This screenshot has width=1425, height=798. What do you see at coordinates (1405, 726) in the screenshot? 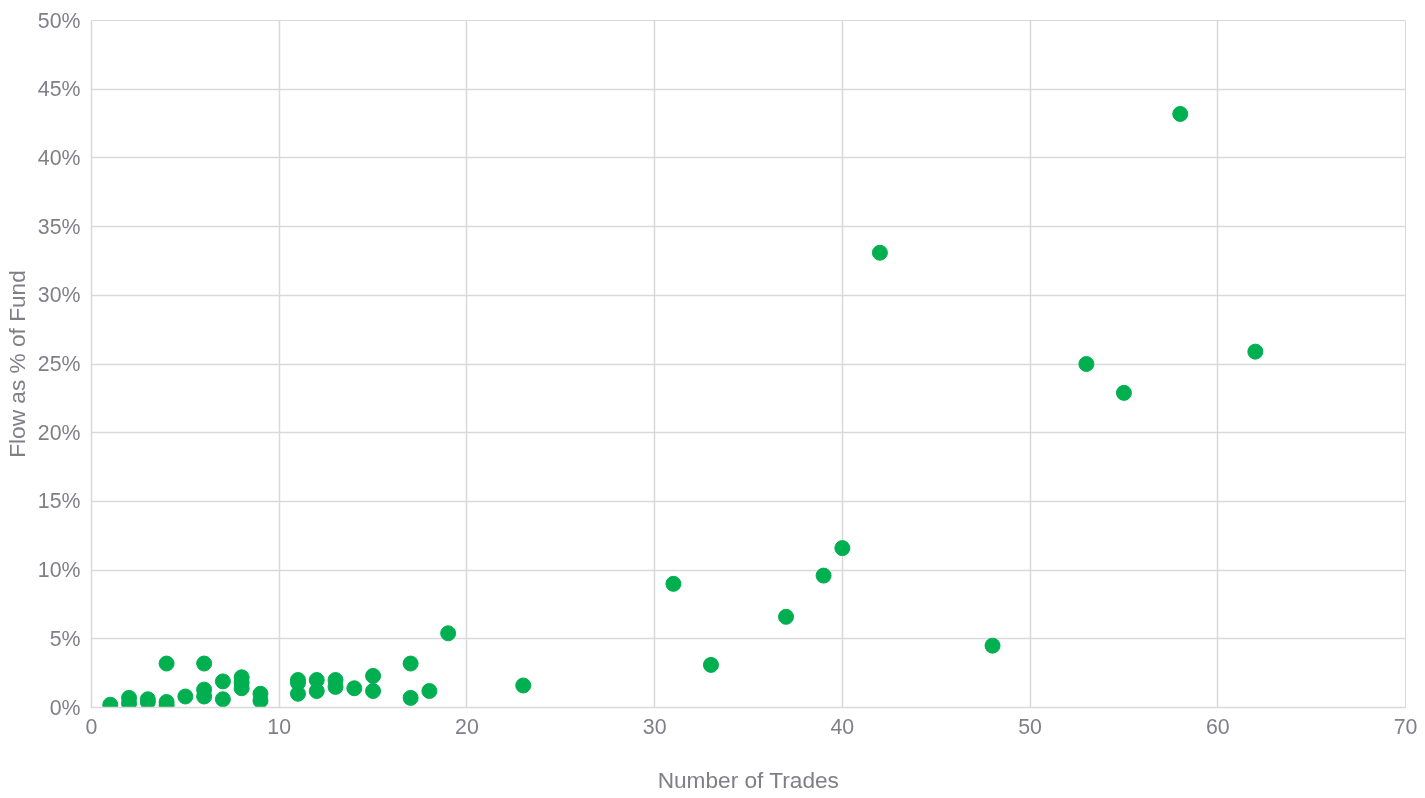
I see `x-tick-label: 70` at bounding box center [1405, 726].